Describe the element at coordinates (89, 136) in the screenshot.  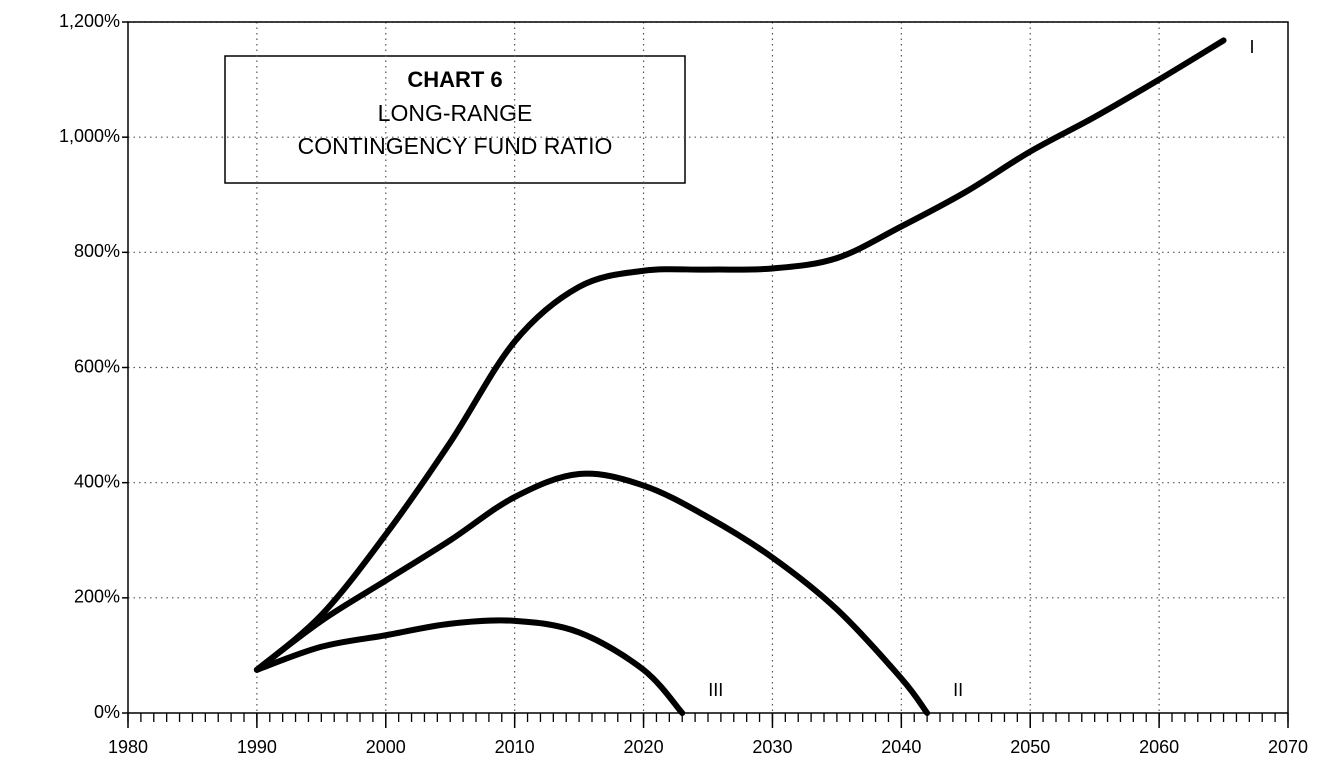
I see `y-tick-label: 1,000%` at that location.